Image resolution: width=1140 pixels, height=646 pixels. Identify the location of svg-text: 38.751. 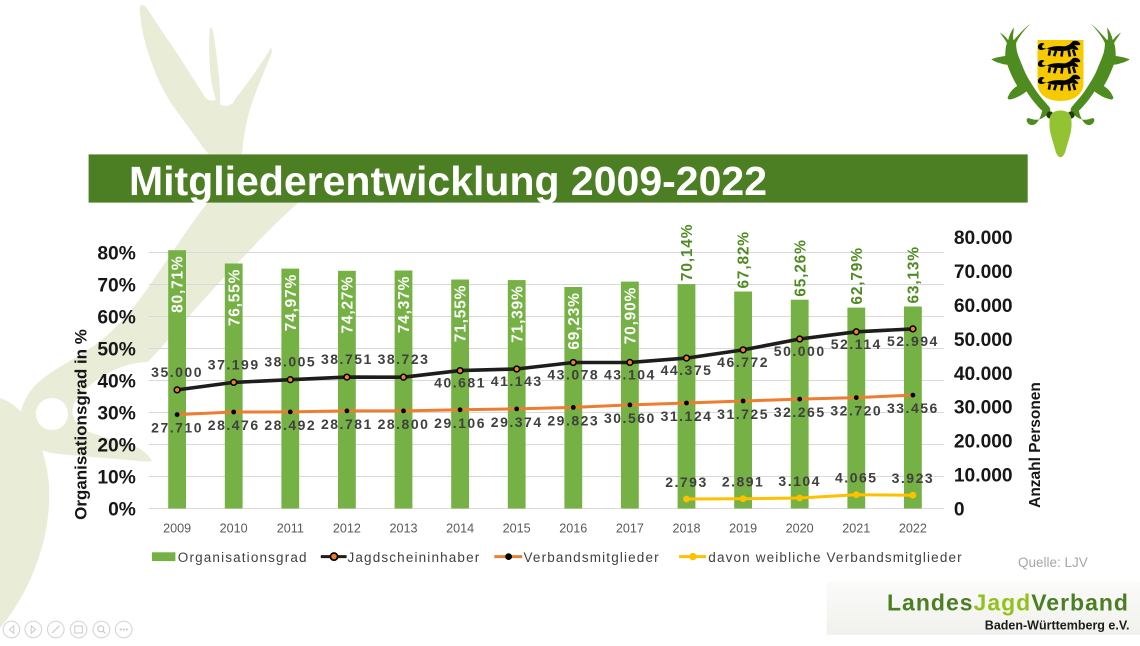
(347, 359).